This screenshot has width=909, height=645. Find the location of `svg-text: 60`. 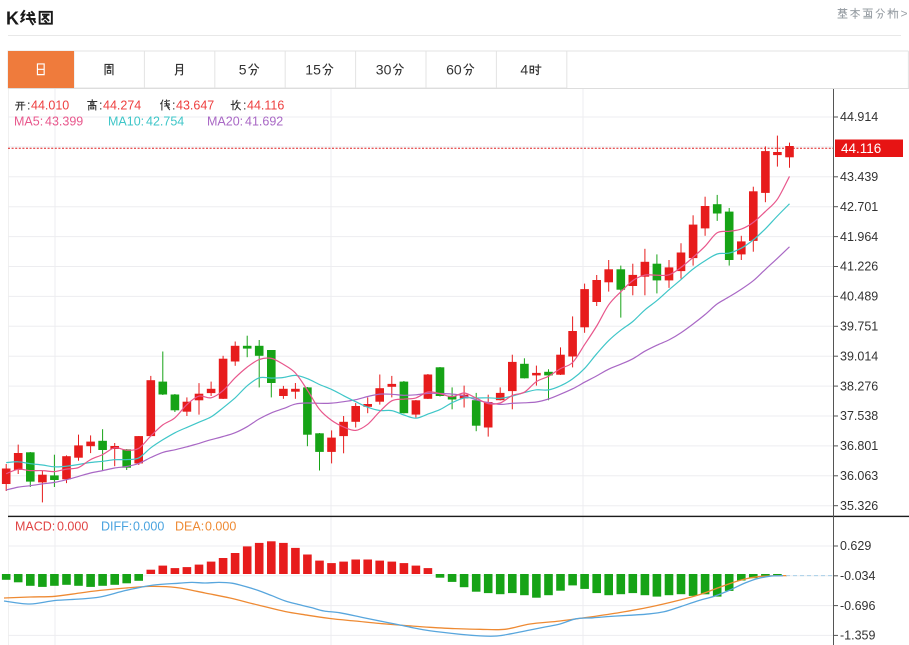

svg-text: 60 is located at coordinates (454, 70).